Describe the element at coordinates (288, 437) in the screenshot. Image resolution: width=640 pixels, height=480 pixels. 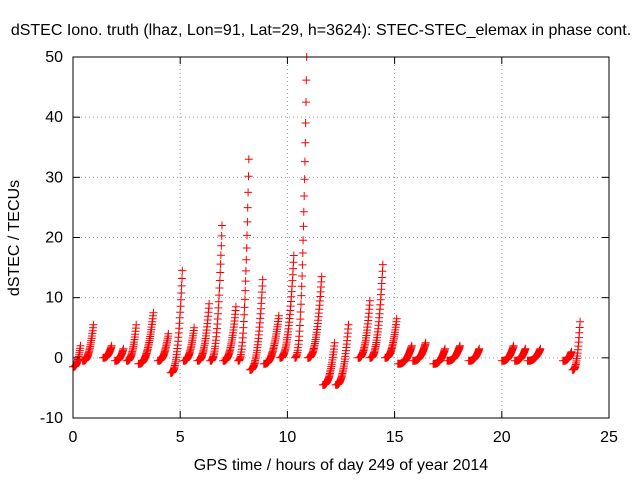
I see `x-tick-label: 10` at that location.